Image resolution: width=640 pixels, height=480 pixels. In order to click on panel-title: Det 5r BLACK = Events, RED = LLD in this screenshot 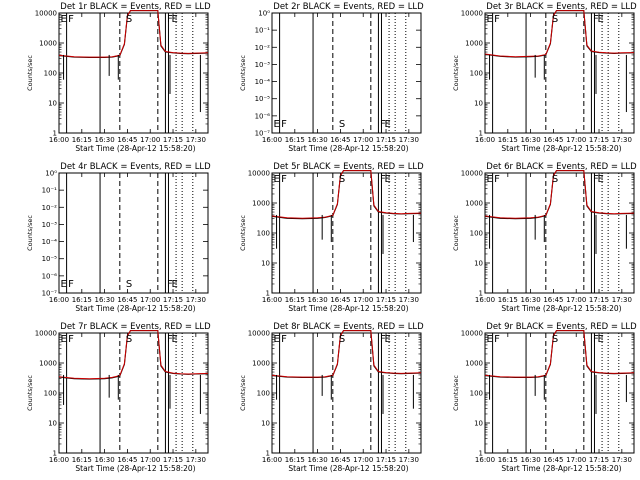, I will do `click(348, 167)`.